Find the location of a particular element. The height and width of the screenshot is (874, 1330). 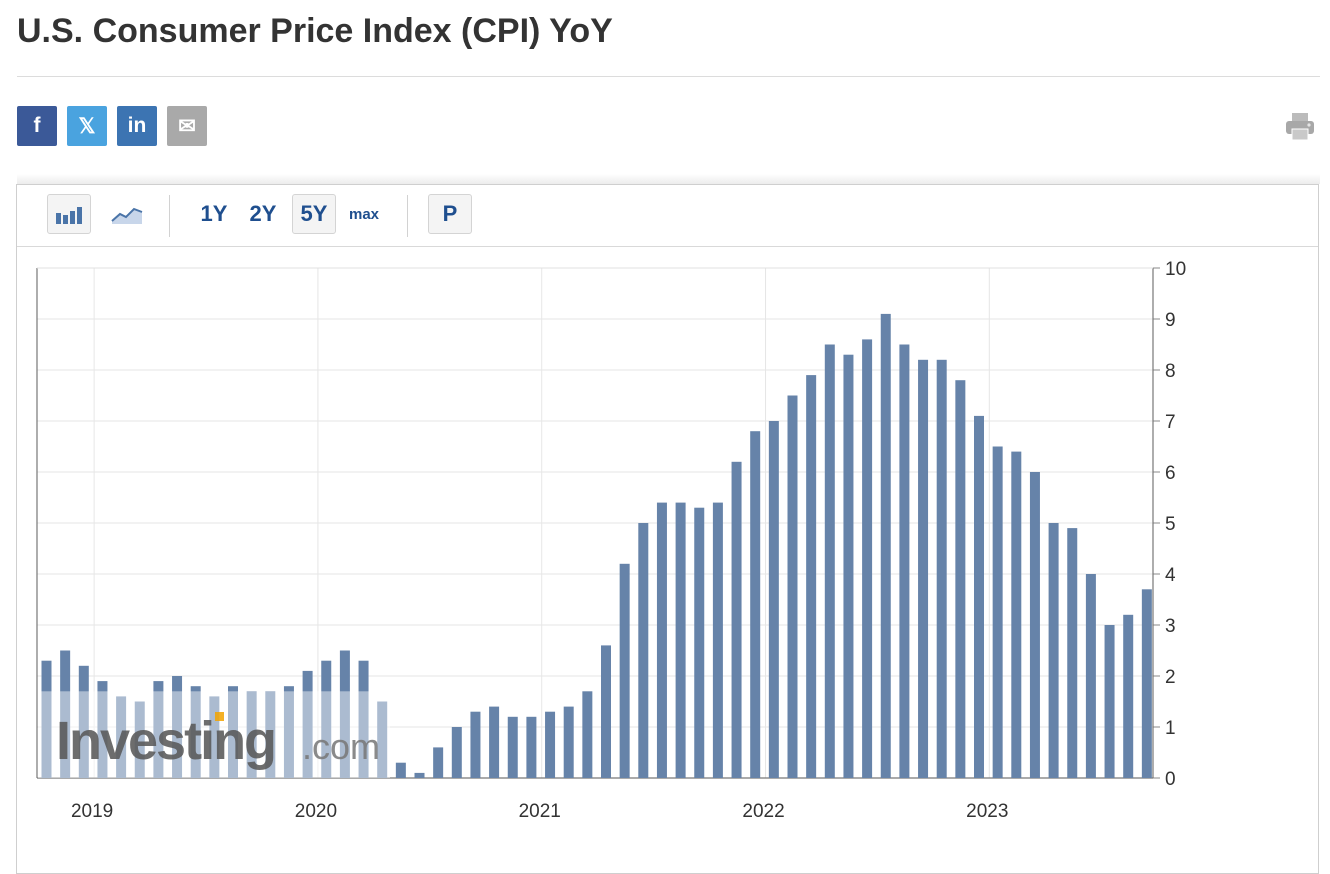

y-tick-label: 5 is located at coordinates (1170, 524).